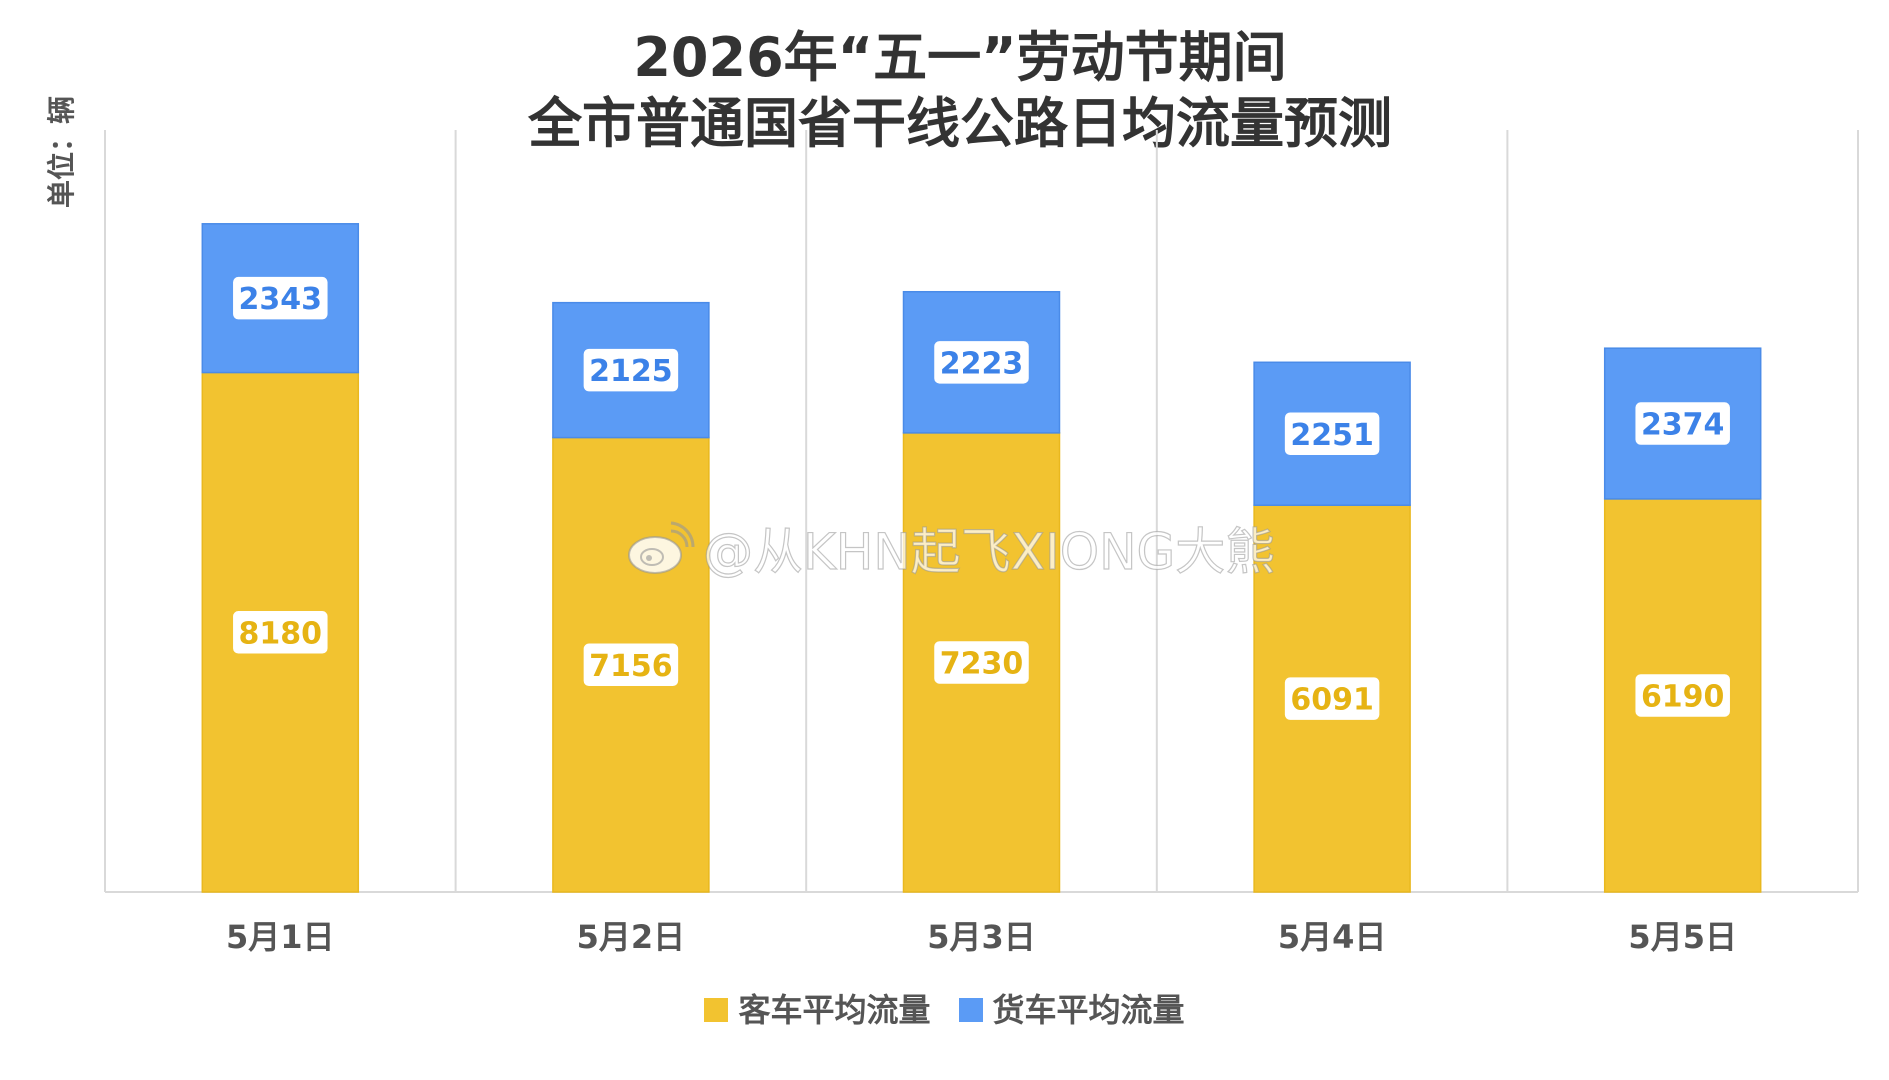 This screenshot has width=1889, height=1080. I want to click on data-label-passenger: 7230, so click(982, 663).